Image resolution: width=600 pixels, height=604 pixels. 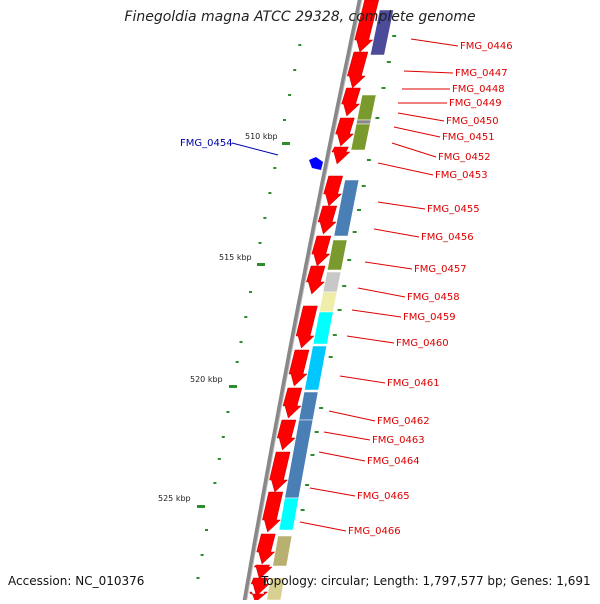 What do you see at coordinates (76, 581) in the screenshot?
I see `accession-text: Accession: NC_010376` at bounding box center [76, 581].